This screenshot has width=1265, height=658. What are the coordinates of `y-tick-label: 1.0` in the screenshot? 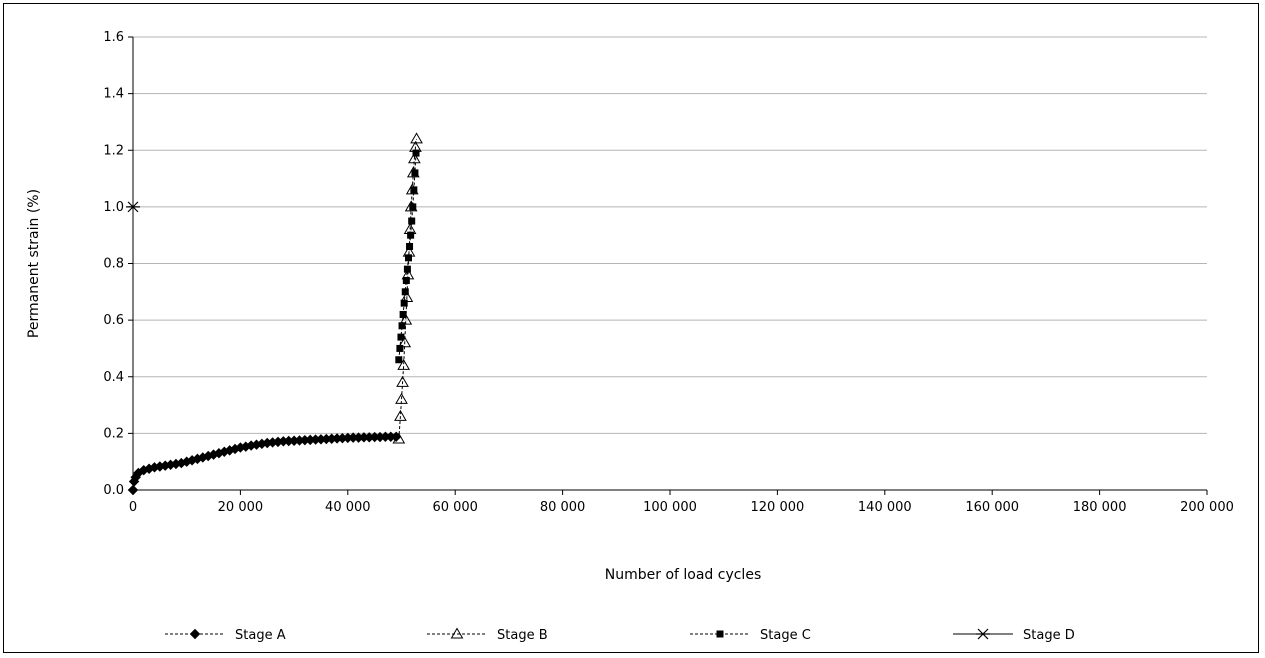 It's located at (113, 207).